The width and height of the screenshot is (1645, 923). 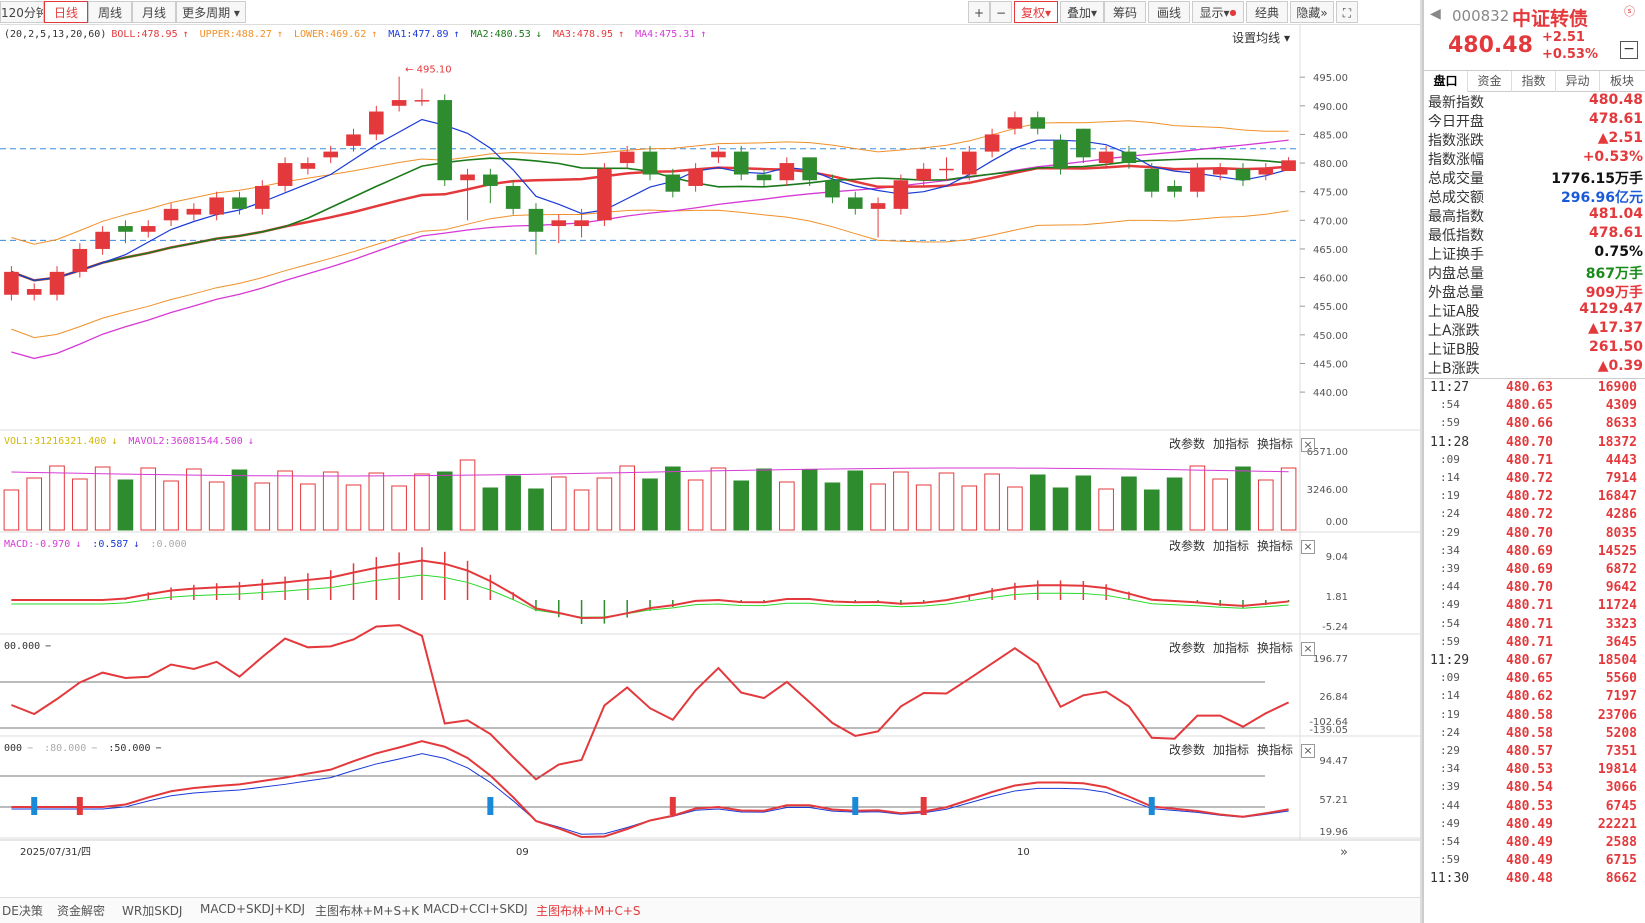 What do you see at coordinates (1620, 138) in the screenshot?
I see `stat-value: ▲2.51` at bounding box center [1620, 138].